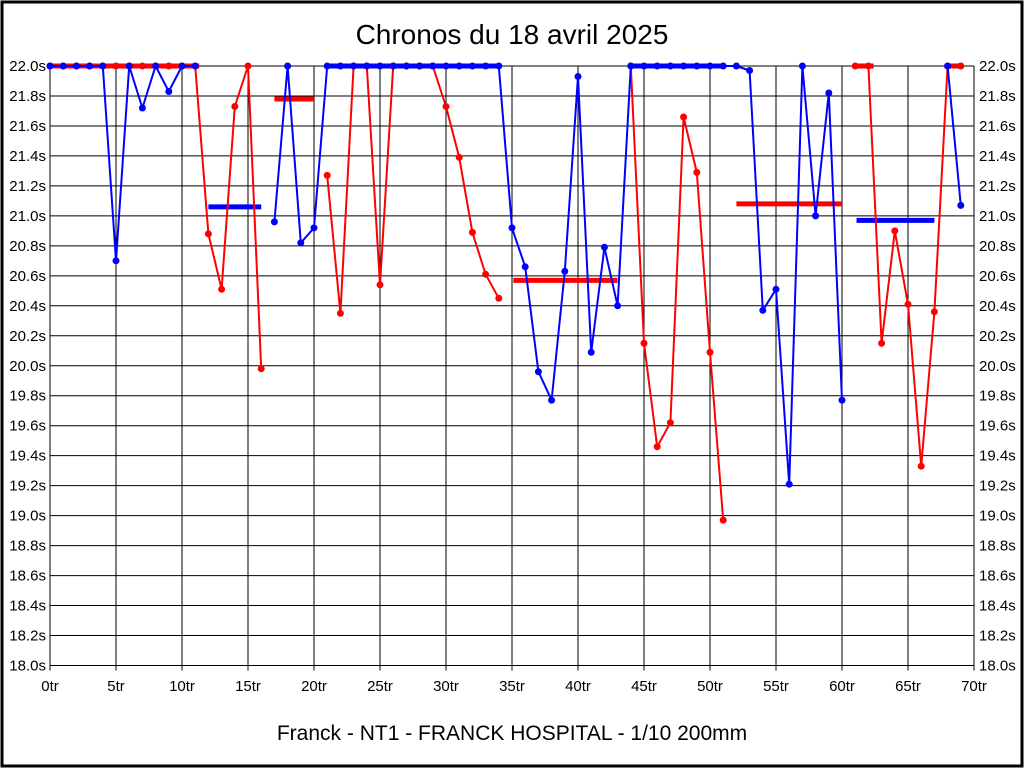 This screenshot has height=768, width=1024. I want to click on y-tick-label-left: 19.6s, so click(27, 426).